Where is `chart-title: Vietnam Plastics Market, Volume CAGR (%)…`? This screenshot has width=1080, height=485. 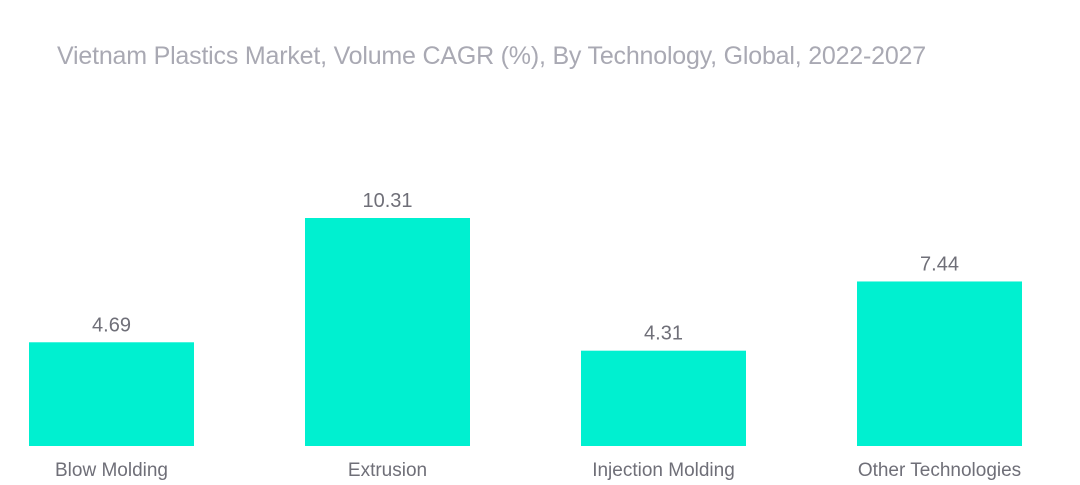
chart-title: Vietnam Plastics Market, Volume CAGR (%)… is located at coordinates (491, 56).